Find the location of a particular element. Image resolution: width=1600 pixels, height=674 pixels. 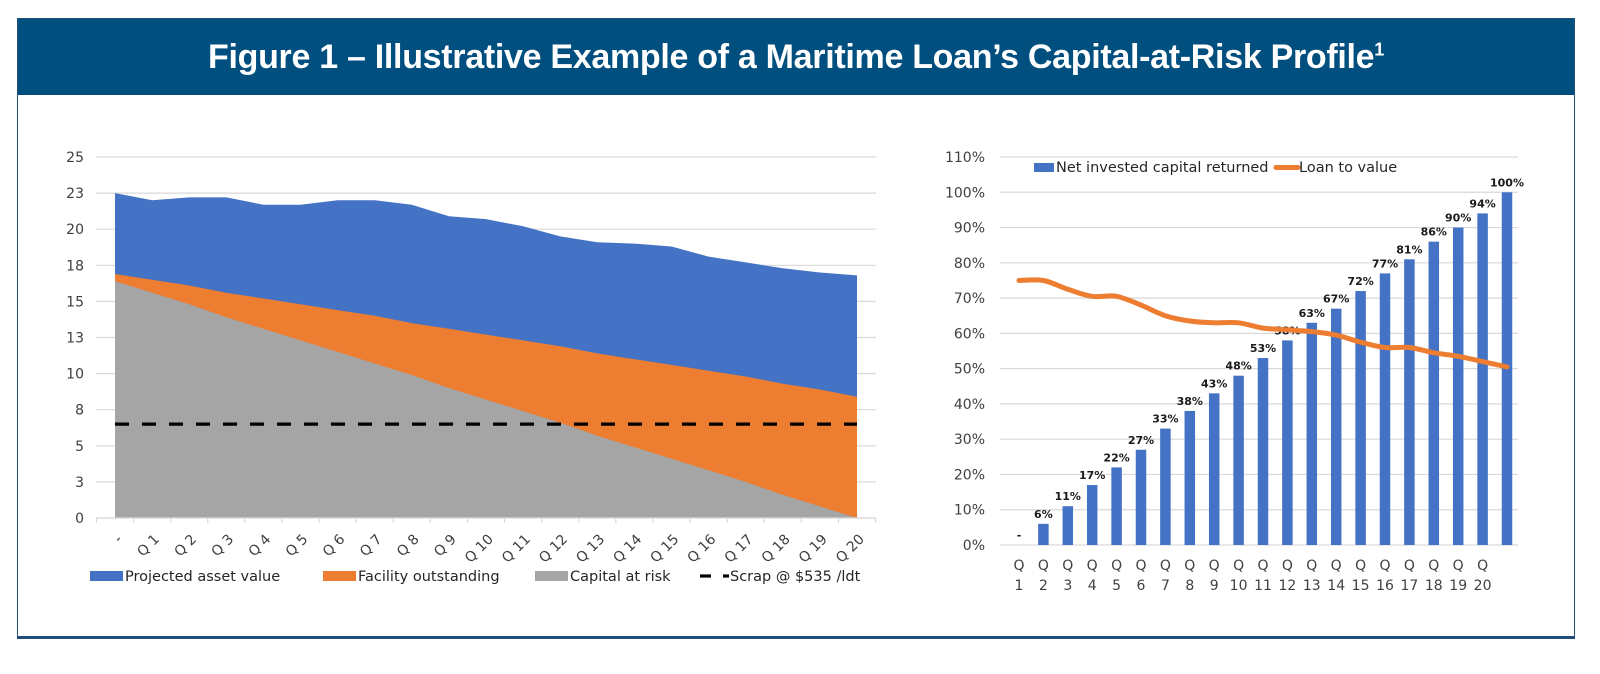

y-tick-label: 70% is located at coordinates (969, 299).